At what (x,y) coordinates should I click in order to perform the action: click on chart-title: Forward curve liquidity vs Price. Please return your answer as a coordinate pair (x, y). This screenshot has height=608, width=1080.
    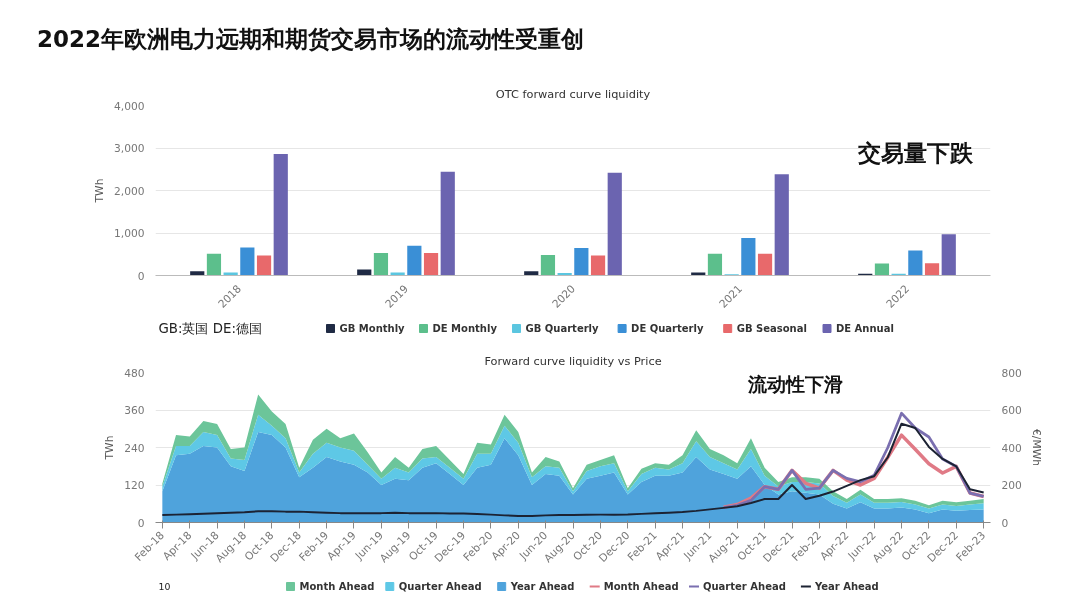
    Looking at the image, I should click on (573, 360).